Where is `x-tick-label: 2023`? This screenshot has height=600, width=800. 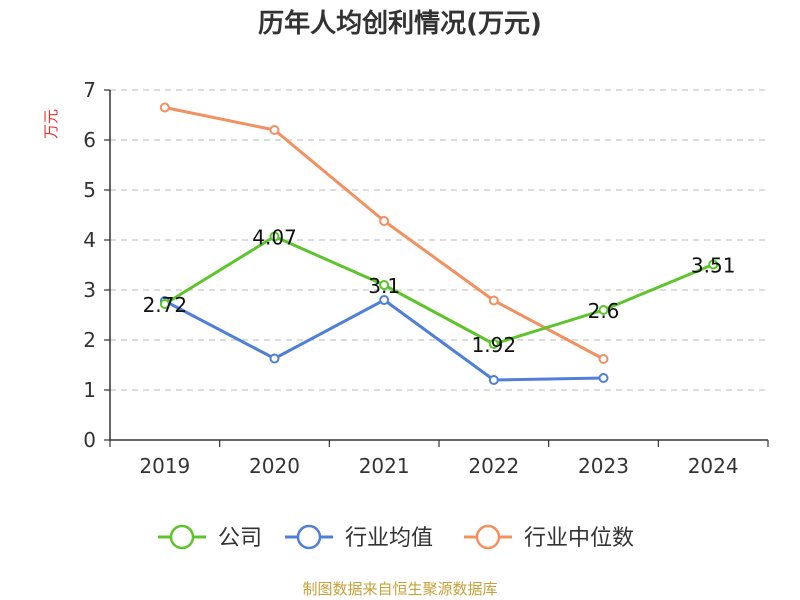 x-tick-label: 2023 is located at coordinates (603, 466).